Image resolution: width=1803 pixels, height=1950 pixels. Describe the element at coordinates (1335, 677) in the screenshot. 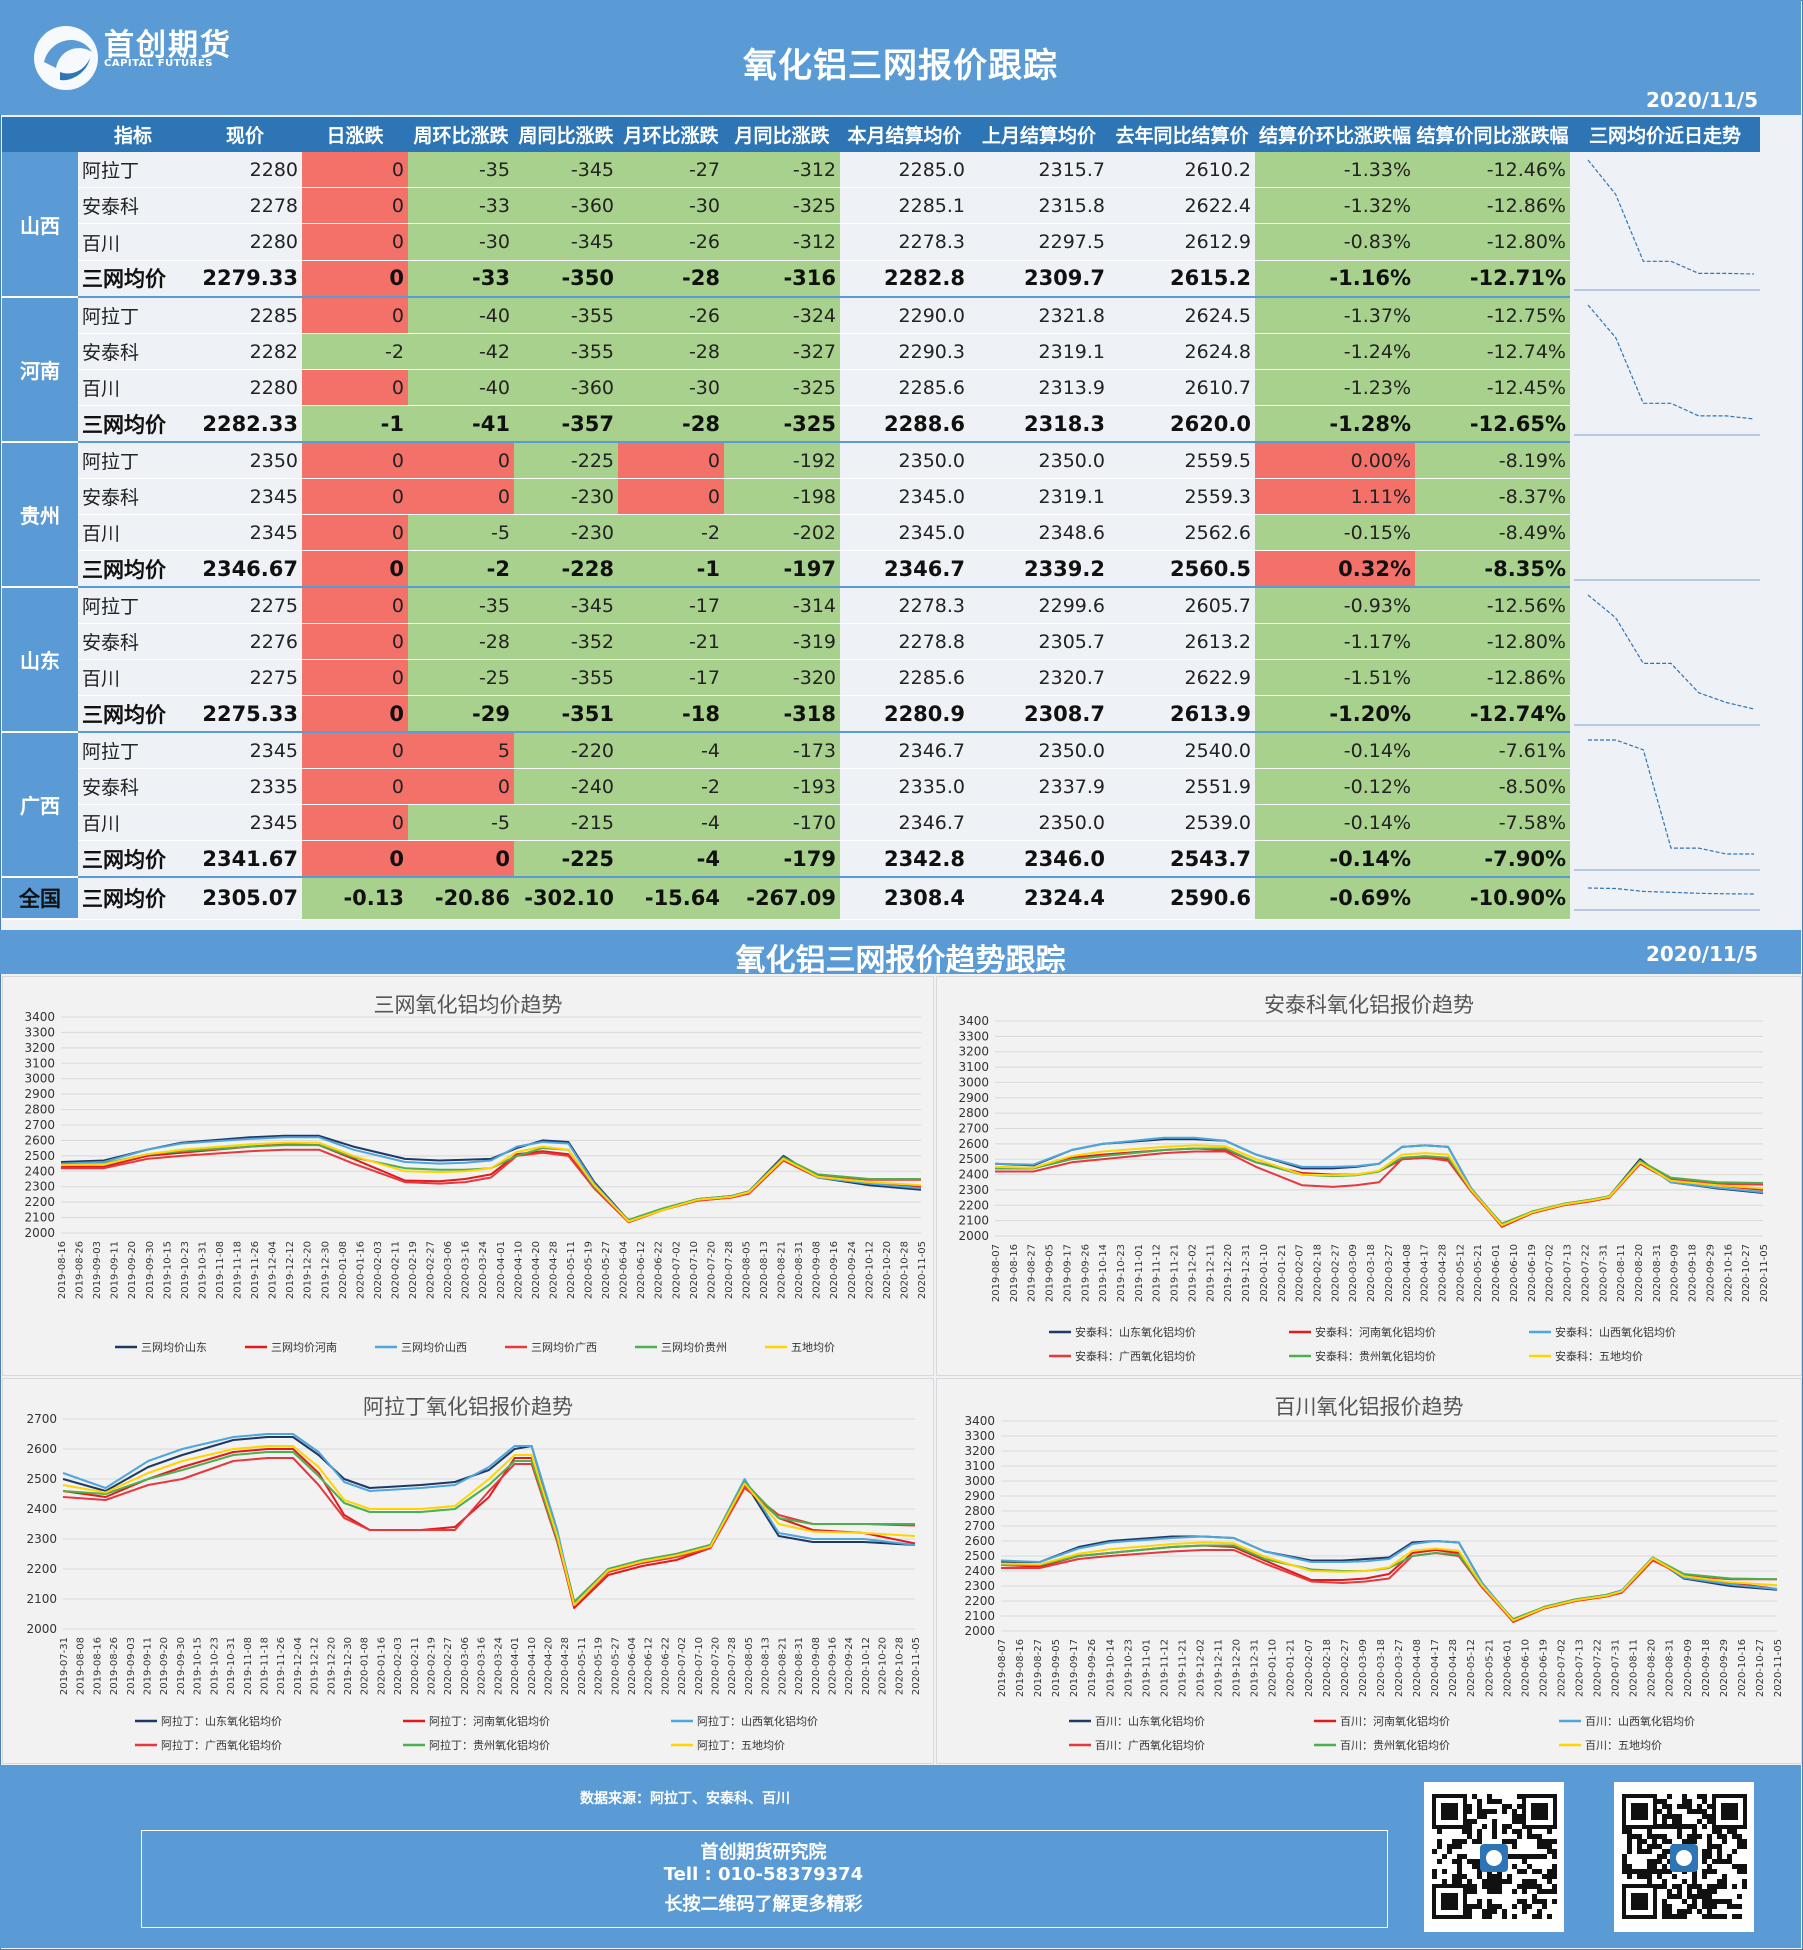

I see `value-cell: -1.51%` at that location.